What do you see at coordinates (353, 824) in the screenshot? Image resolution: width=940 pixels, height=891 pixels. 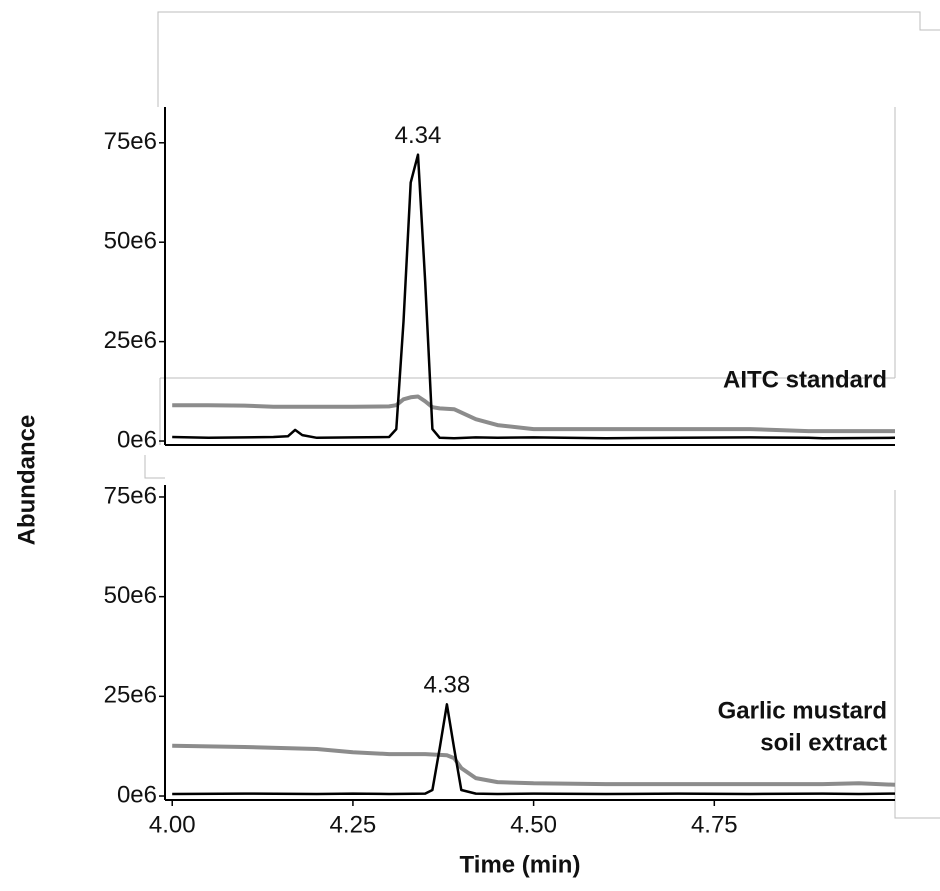 I see `x-tick-label: 4.25` at bounding box center [353, 824].